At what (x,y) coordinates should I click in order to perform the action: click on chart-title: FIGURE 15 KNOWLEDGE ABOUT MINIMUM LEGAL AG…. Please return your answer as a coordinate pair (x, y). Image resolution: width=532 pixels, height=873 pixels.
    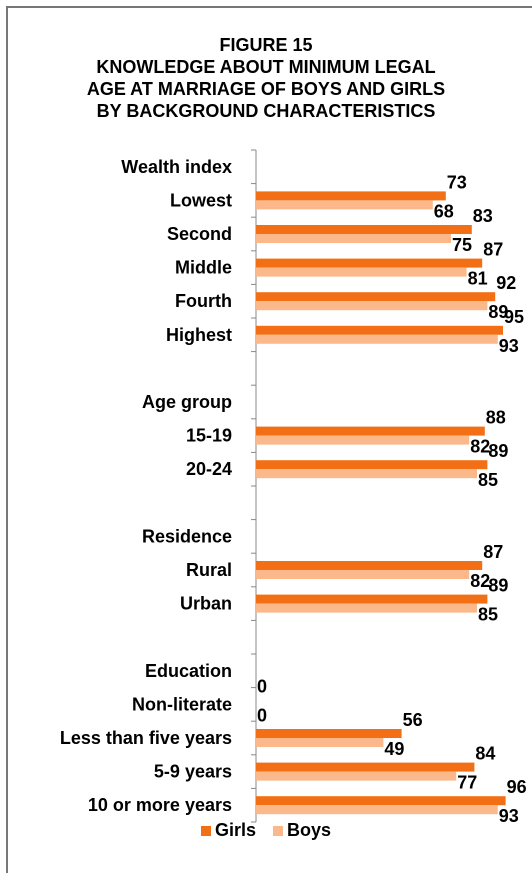
    Looking at the image, I should click on (266, 78).